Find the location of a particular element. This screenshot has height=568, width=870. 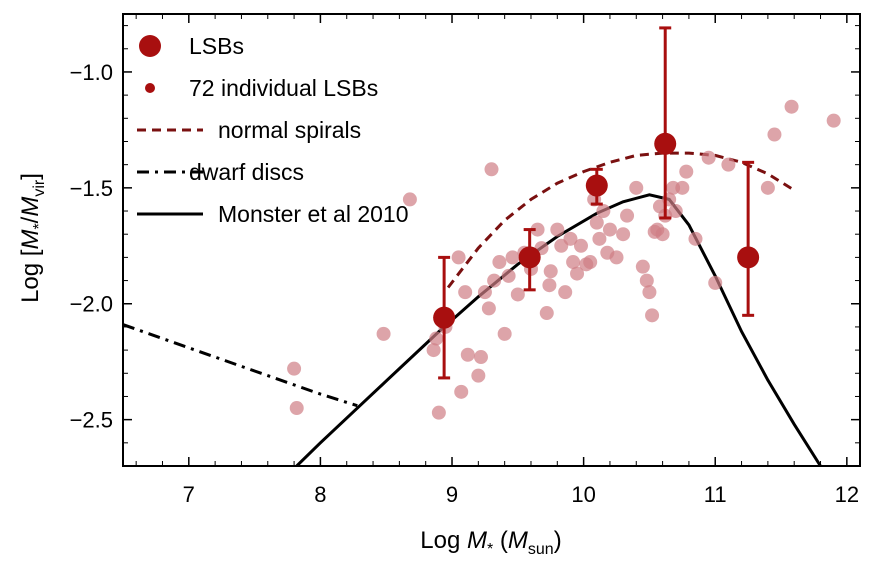

x-axis-label-prefix: Log is located at coordinates (443, 540).